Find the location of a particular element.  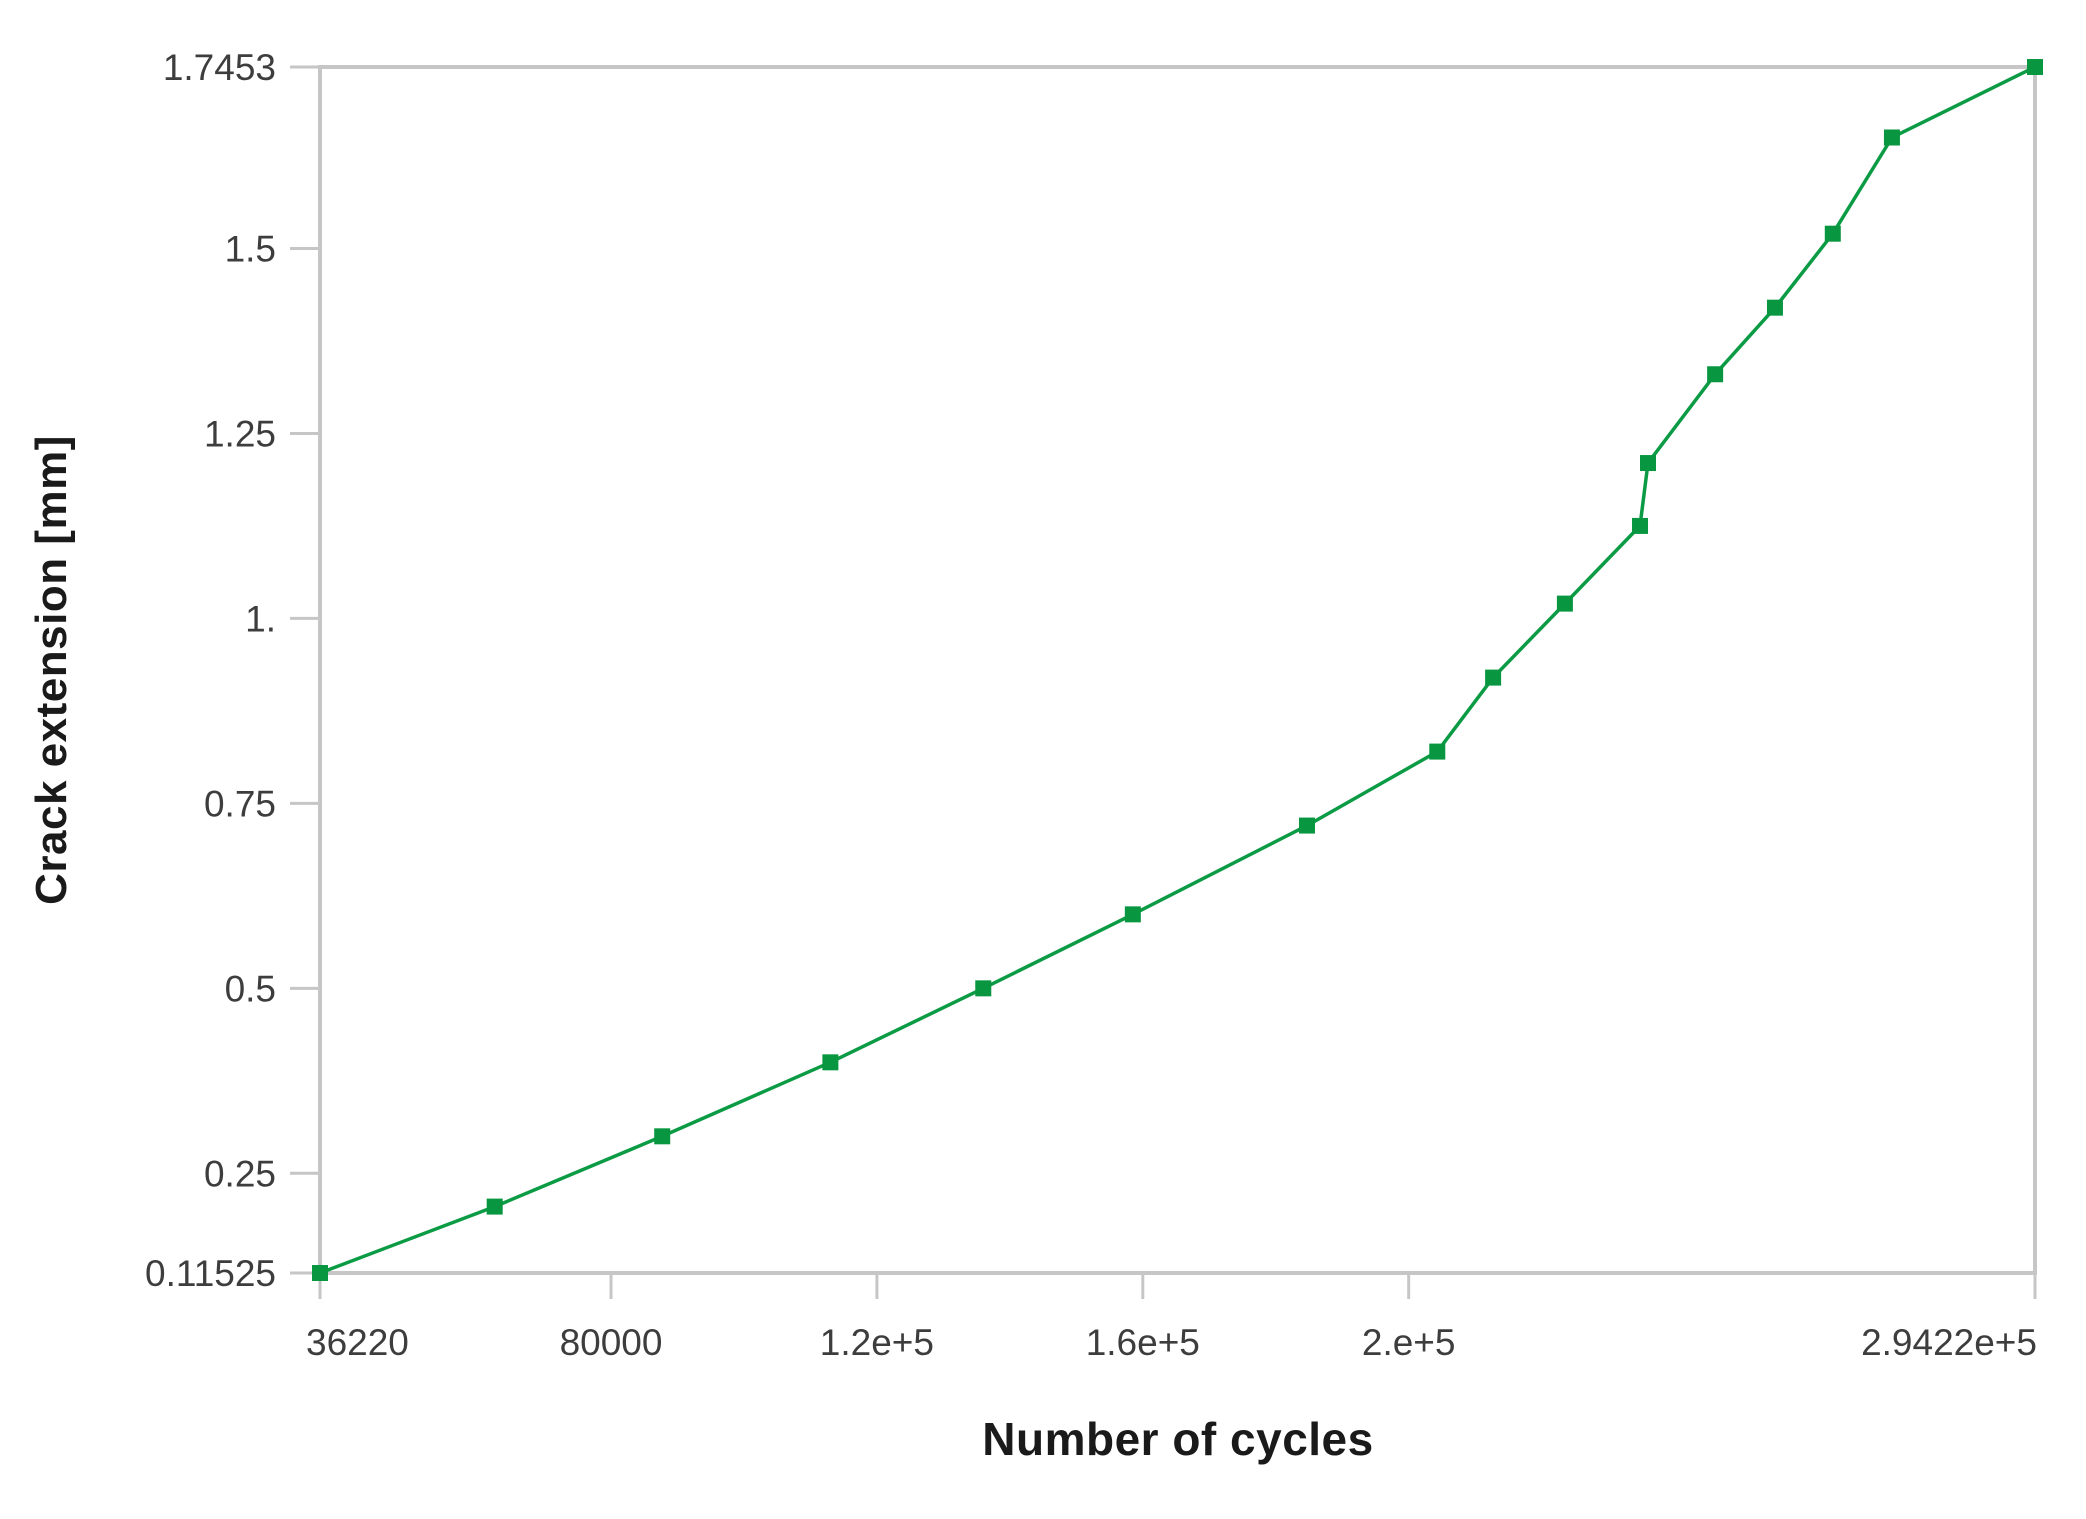

x-tick-label: 2.9422e+5 is located at coordinates (1949, 1342).